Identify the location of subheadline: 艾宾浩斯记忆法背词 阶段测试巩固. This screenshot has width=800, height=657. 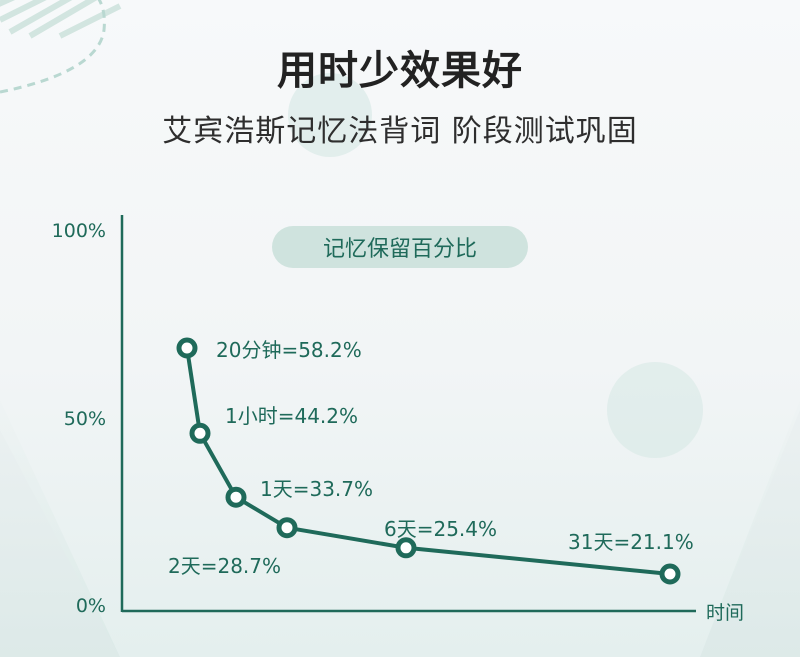
(400, 131).